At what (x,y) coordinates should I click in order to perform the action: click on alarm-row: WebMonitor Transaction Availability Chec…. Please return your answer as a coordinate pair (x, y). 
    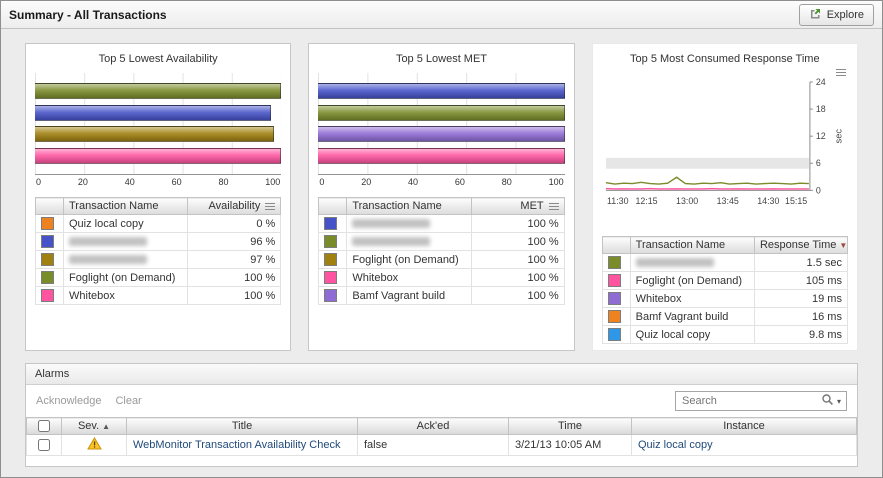
    Looking at the image, I should click on (441, 445).